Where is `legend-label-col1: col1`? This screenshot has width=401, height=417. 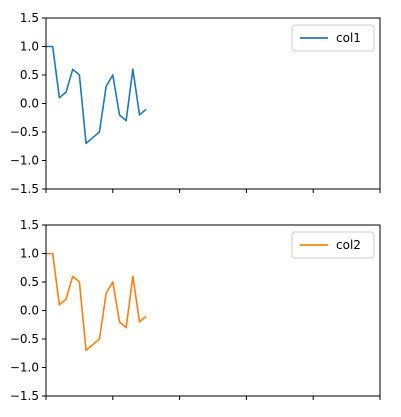 legend-label-col1: col1 is located at coordinates (348, 38).